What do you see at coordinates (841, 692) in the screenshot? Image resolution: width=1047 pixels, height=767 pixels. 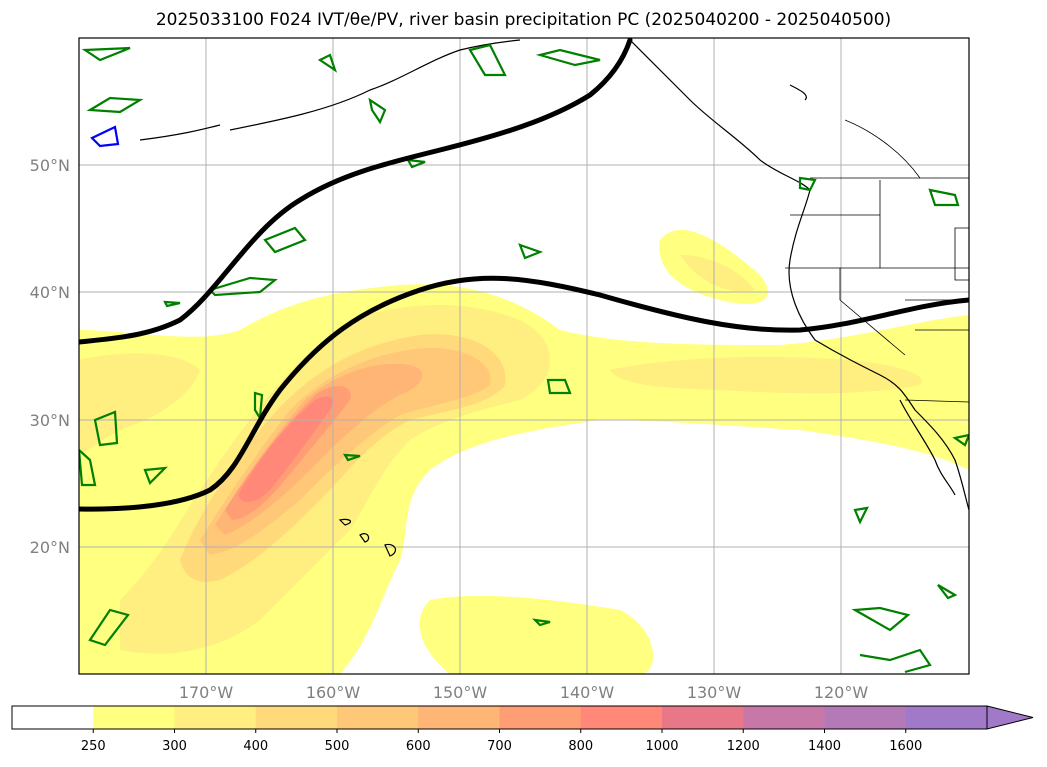 I see `lon-label-120w: 120°W` at bounding box center [841, 692].